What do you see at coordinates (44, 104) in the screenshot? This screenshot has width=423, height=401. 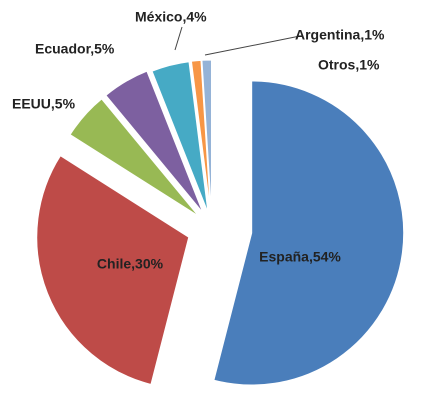 I see `data-label: EEUU,5%` at bounding box center [44, 104].